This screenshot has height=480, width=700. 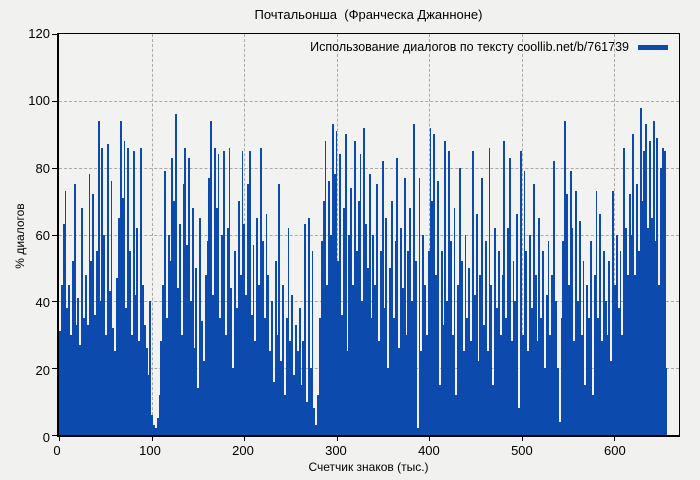 I want to click on x-tick-label: 100, so click(x=150, y=450).